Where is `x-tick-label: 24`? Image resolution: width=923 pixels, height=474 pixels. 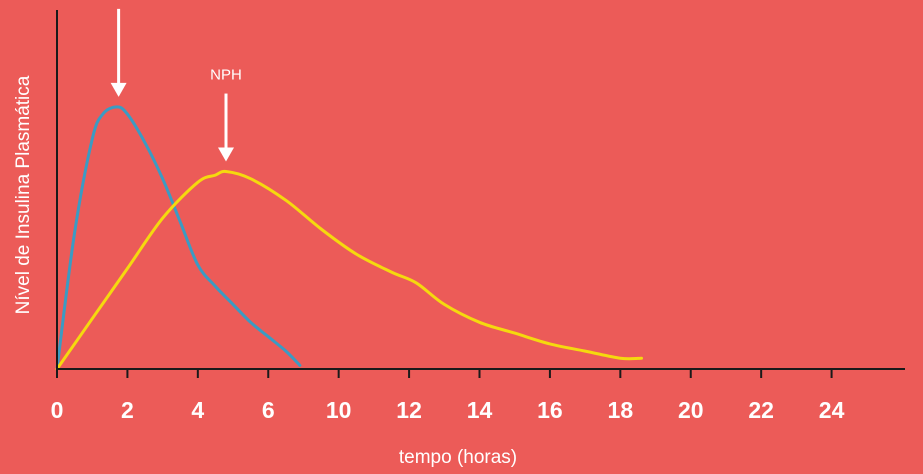 x-tick-label: 24 is located at coordinates (832, 410).